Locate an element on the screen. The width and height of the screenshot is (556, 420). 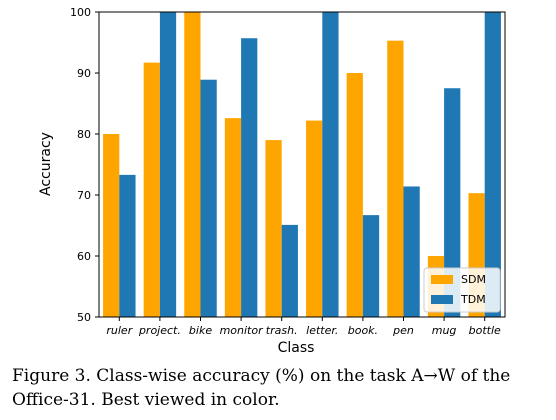
legend: SDM TDM is located at coordinates (462, 290).